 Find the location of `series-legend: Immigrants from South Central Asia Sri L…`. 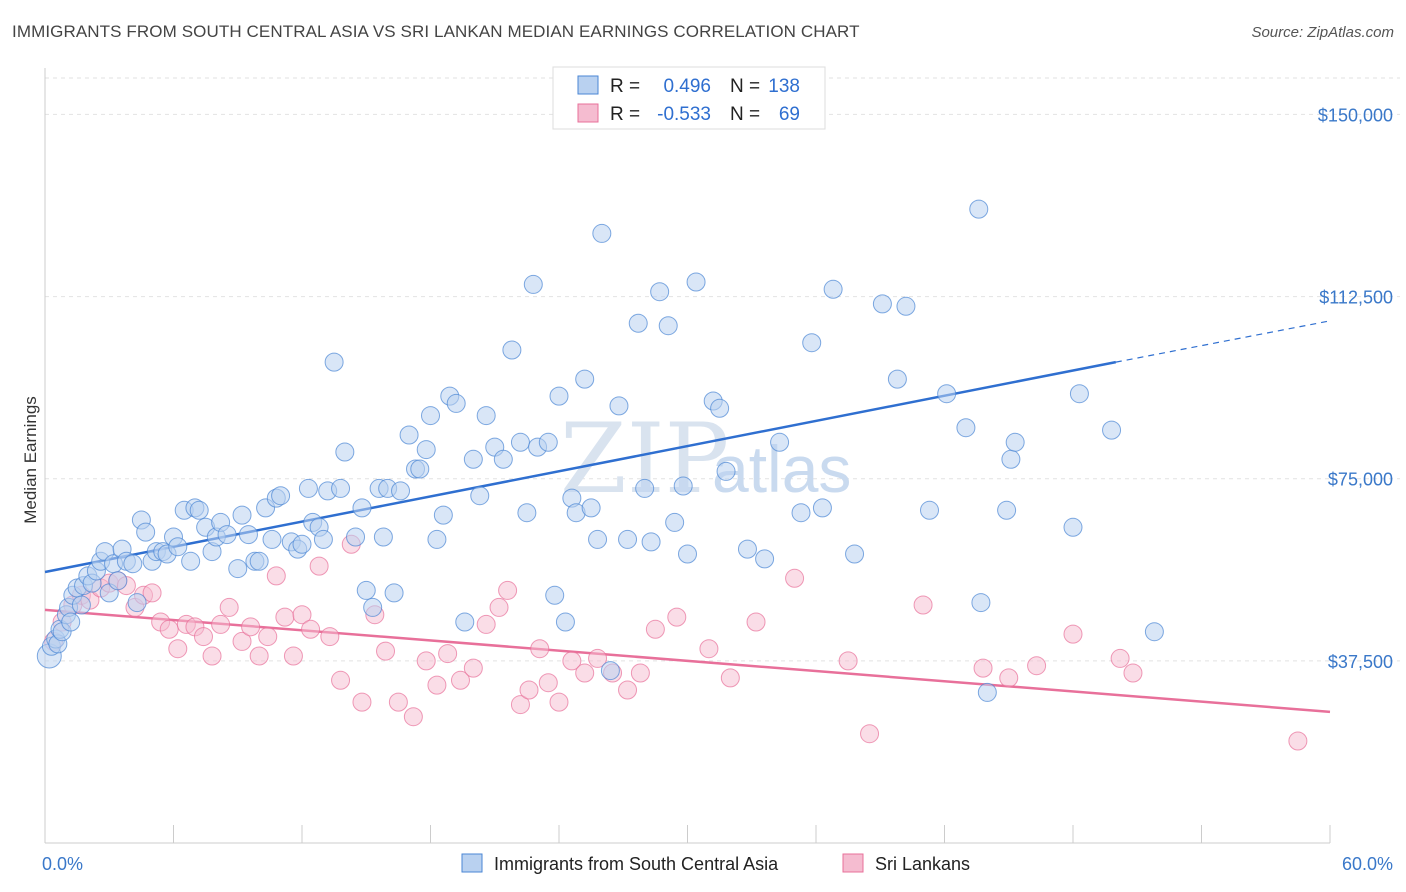

series-legend: Immigrants from South Central Asia Sri L… is located at coordinates (715, 863).